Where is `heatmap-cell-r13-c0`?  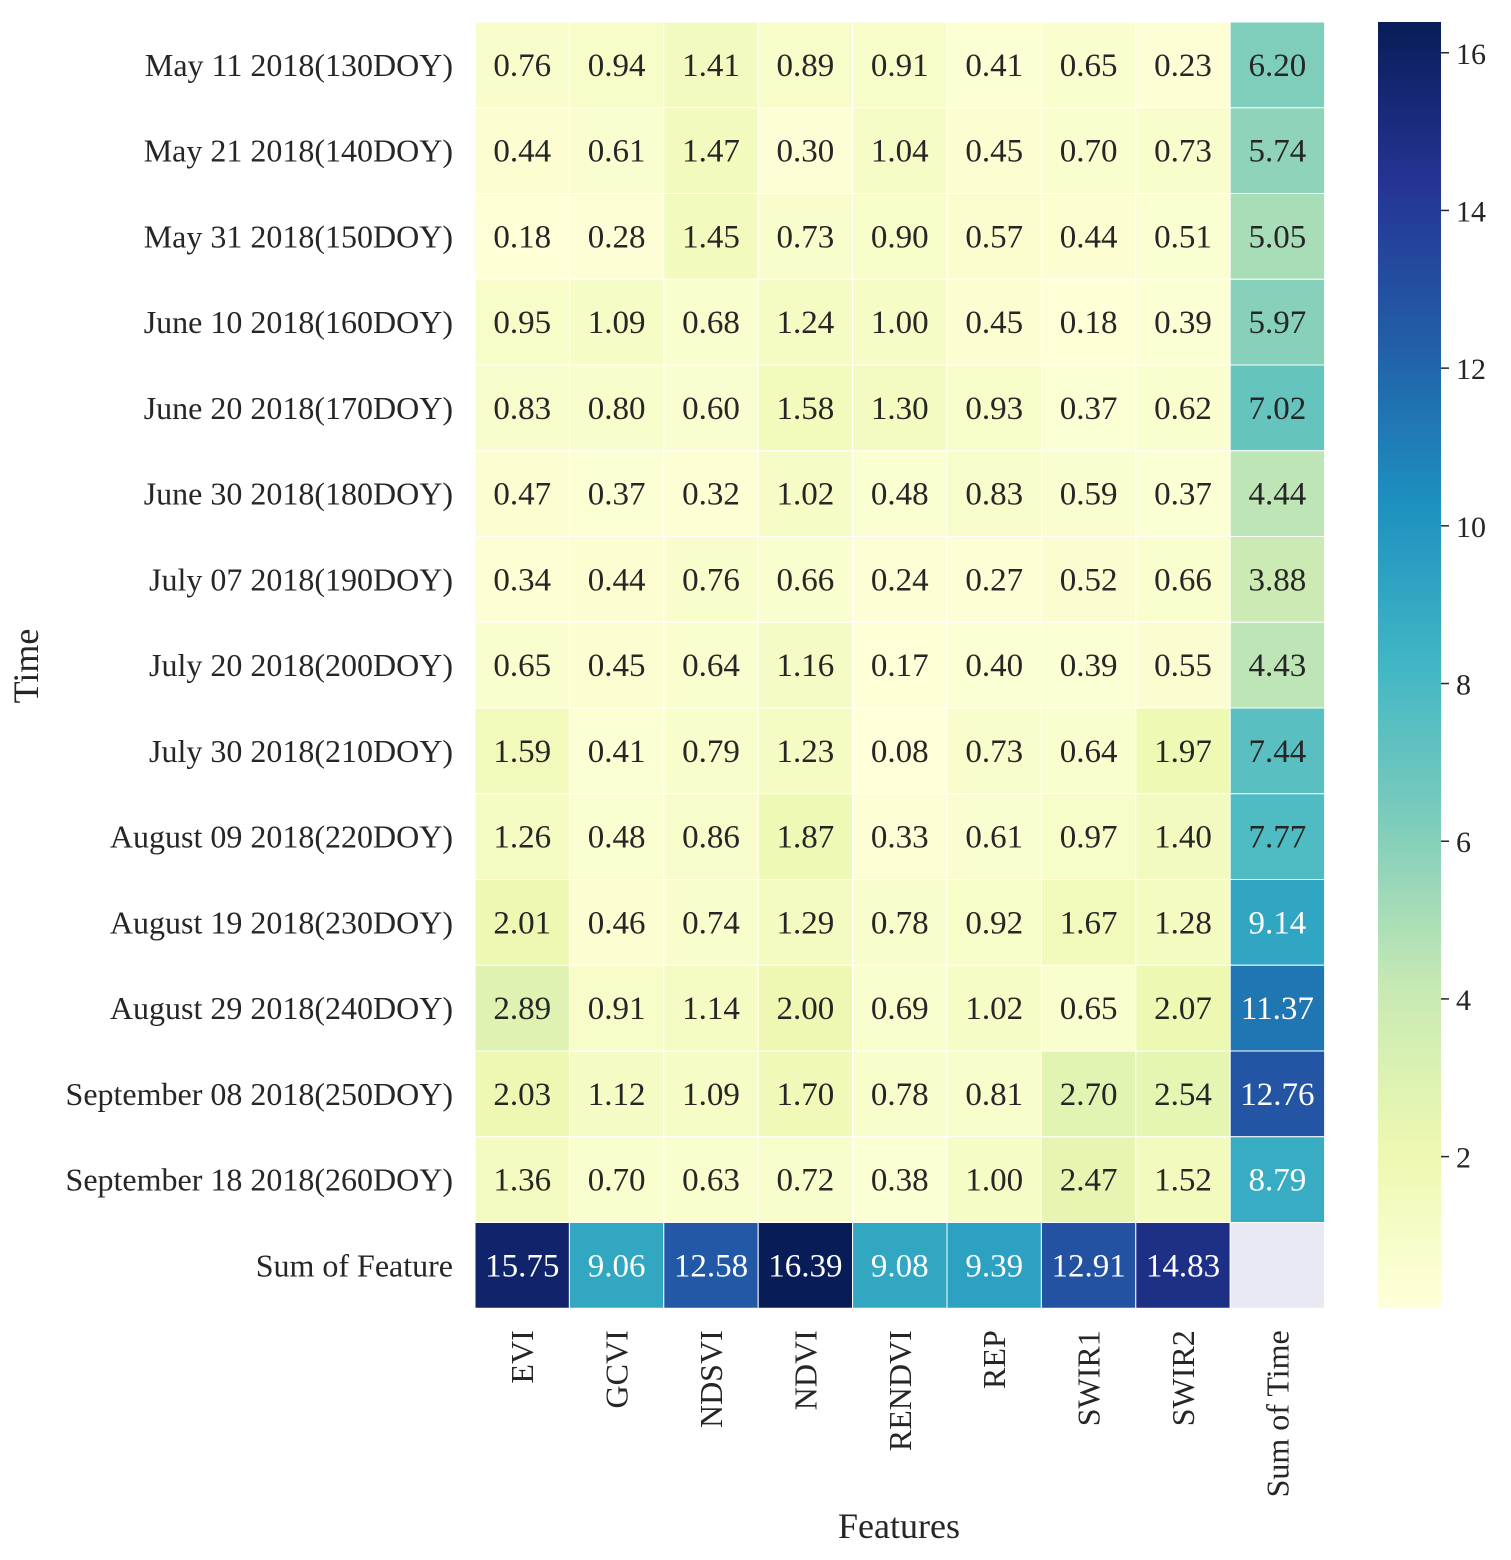 heatmap-cell-r13-c0 is located at coordinates (522, 1179).